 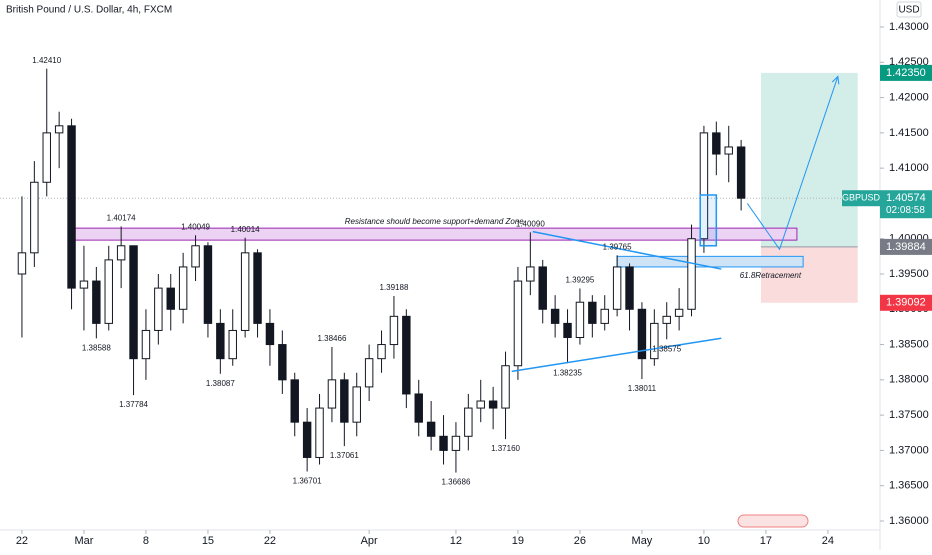 I want to click on price-annotation: 1.38235, so click(x=567, y=372).